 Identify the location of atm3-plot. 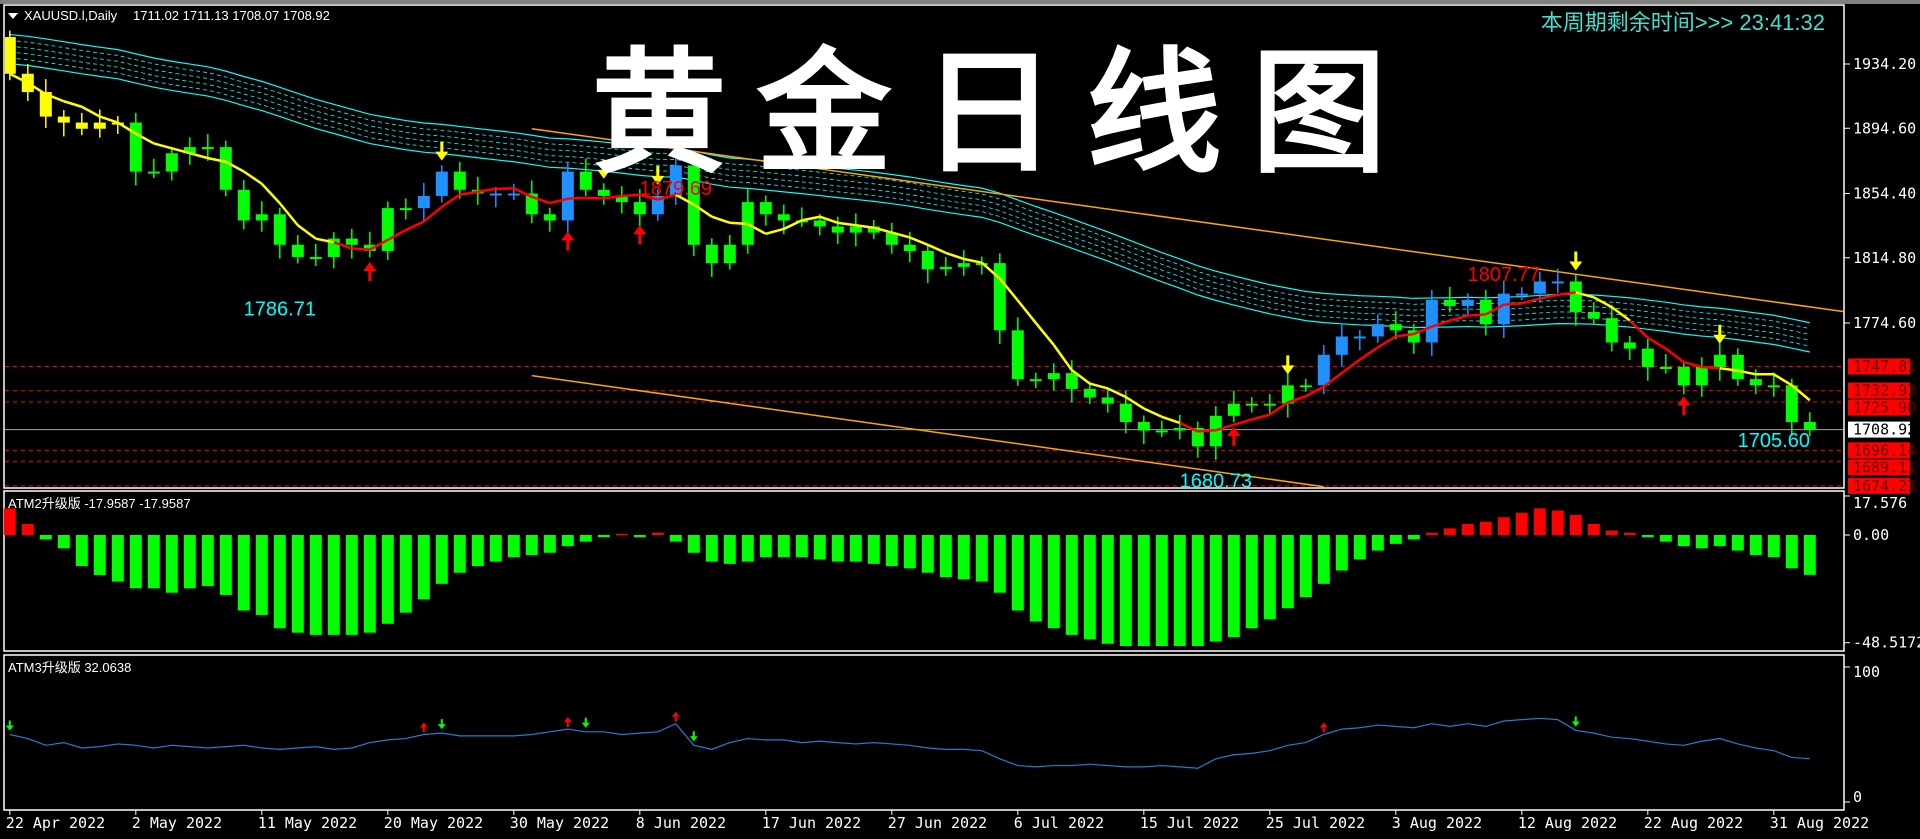
(907, 740).